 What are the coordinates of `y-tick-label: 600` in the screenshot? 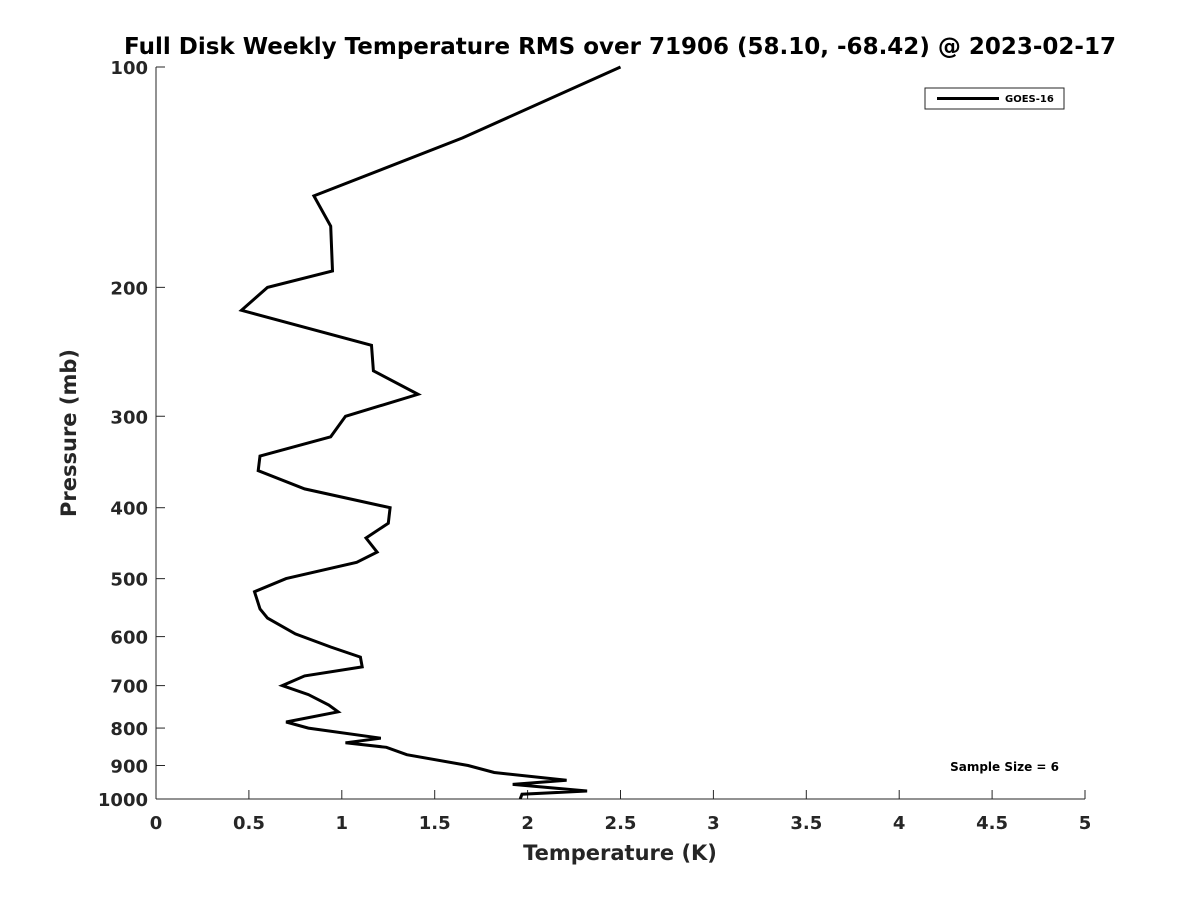 It's located at (129, 638).